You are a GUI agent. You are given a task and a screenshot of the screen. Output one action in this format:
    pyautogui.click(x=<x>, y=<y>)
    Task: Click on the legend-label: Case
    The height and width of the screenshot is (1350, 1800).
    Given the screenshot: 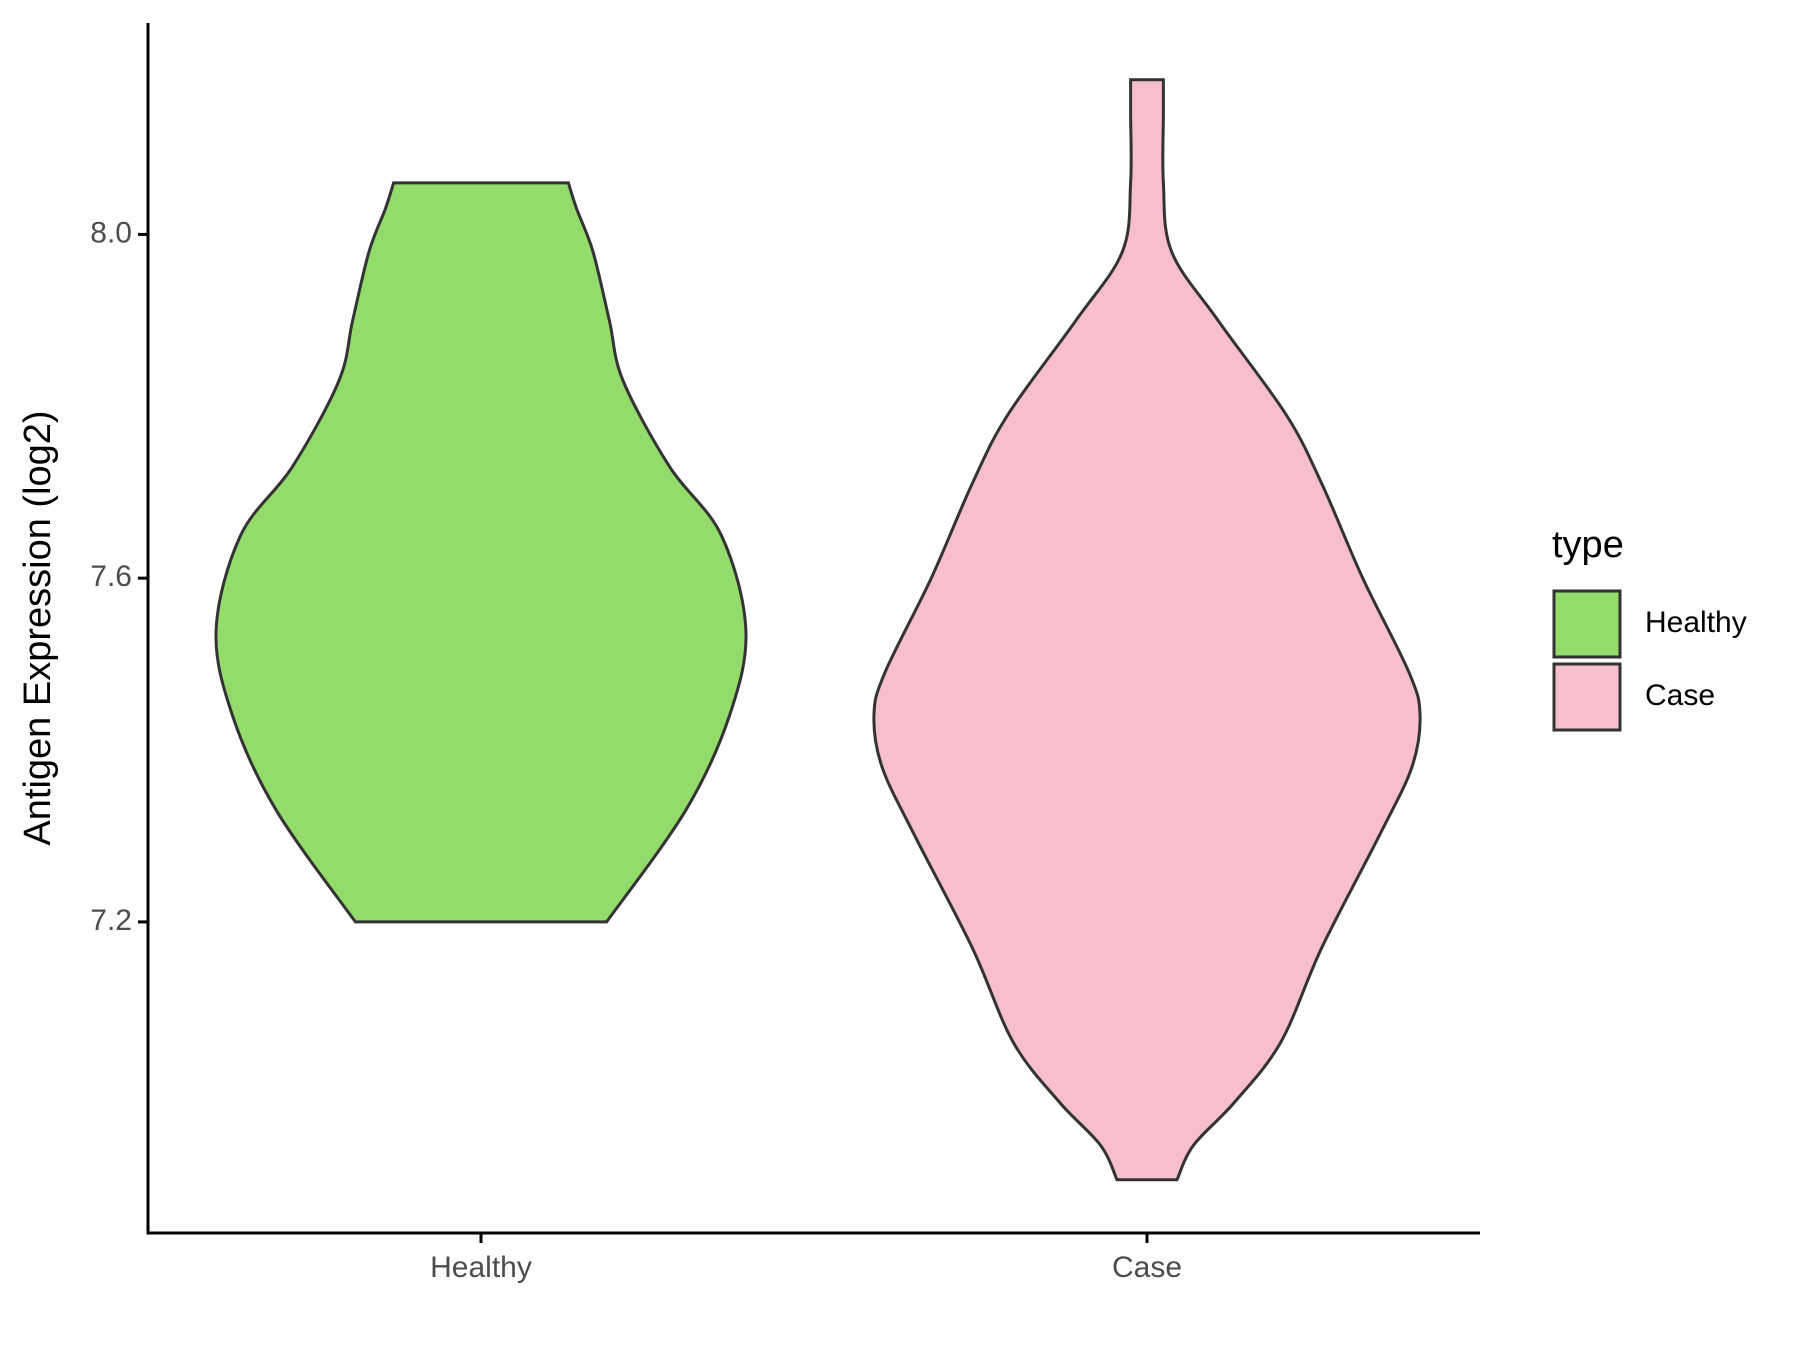 What is the action you would take?
    pyautogui.click(x=1680, y=695)
    